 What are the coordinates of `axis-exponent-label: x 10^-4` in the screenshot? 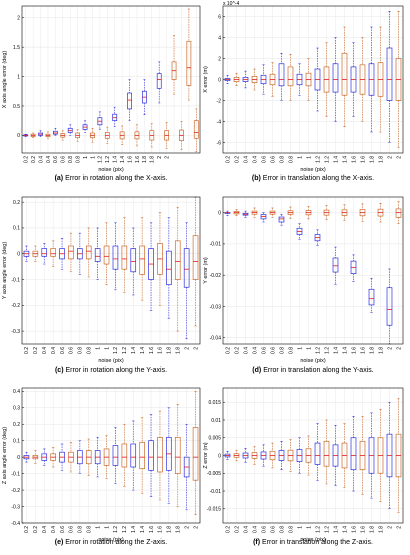 It's located at (231, 4).